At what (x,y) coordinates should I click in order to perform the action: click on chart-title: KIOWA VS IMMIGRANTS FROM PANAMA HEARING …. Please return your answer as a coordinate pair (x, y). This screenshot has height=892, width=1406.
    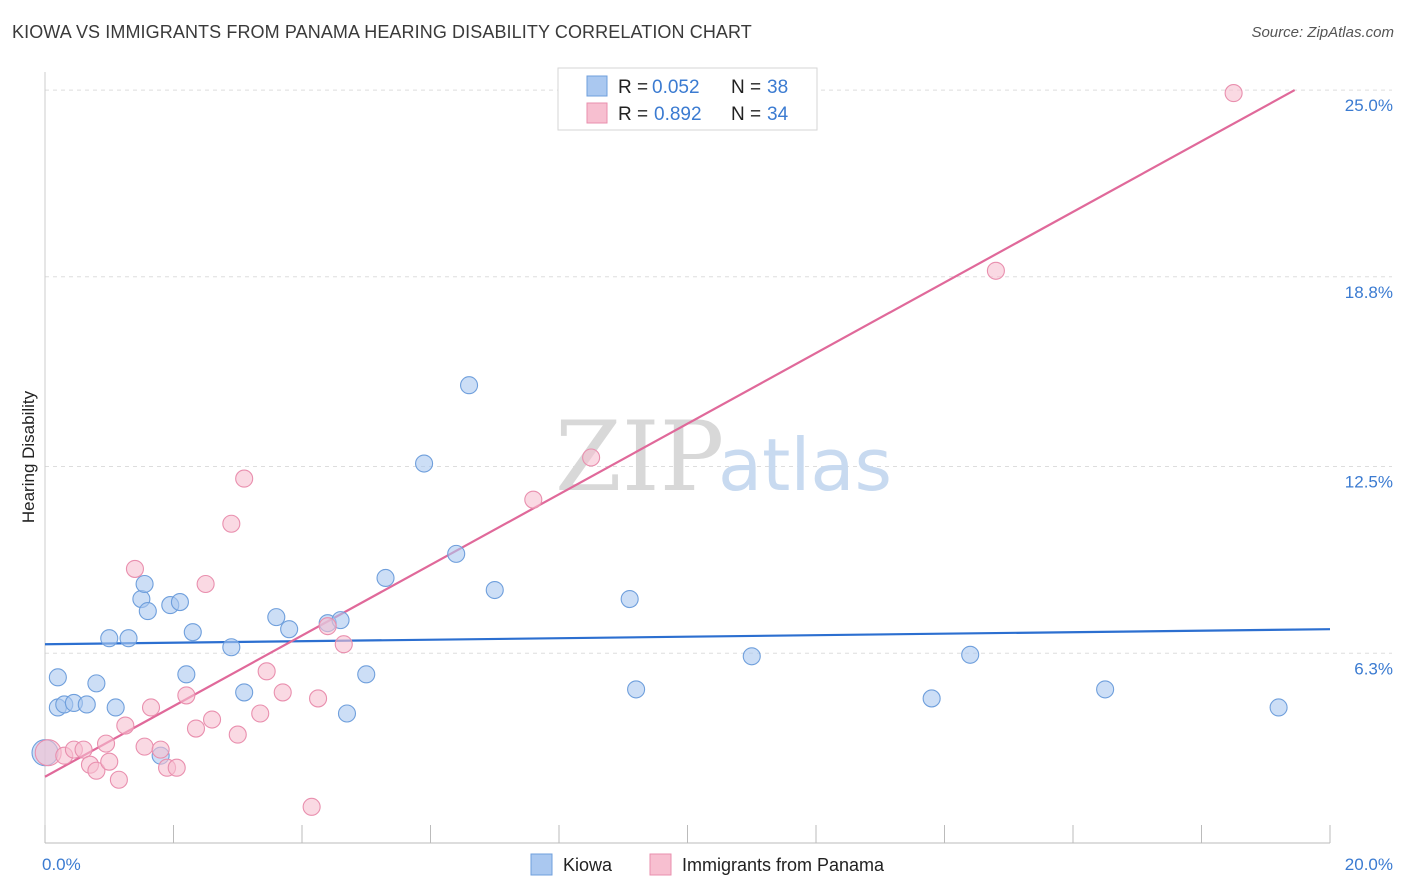
    Looking at the image, I should click on (382, 32).